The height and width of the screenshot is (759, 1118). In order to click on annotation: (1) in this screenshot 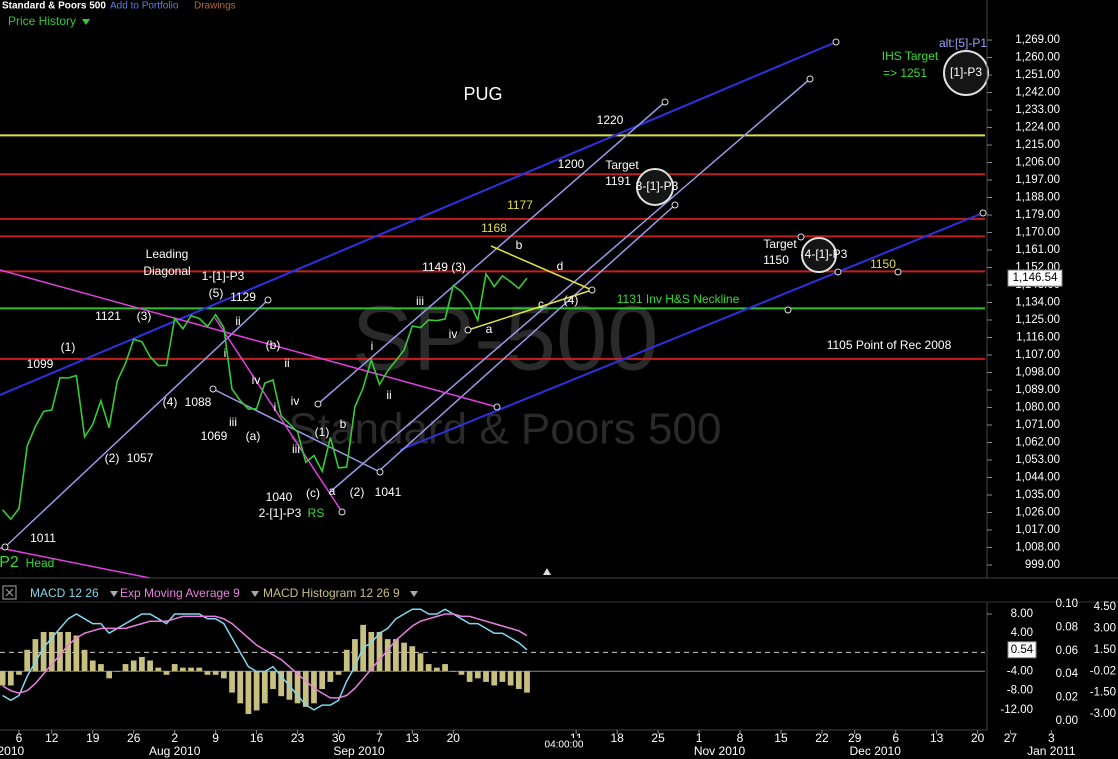, I will do `click(68, 347)`.